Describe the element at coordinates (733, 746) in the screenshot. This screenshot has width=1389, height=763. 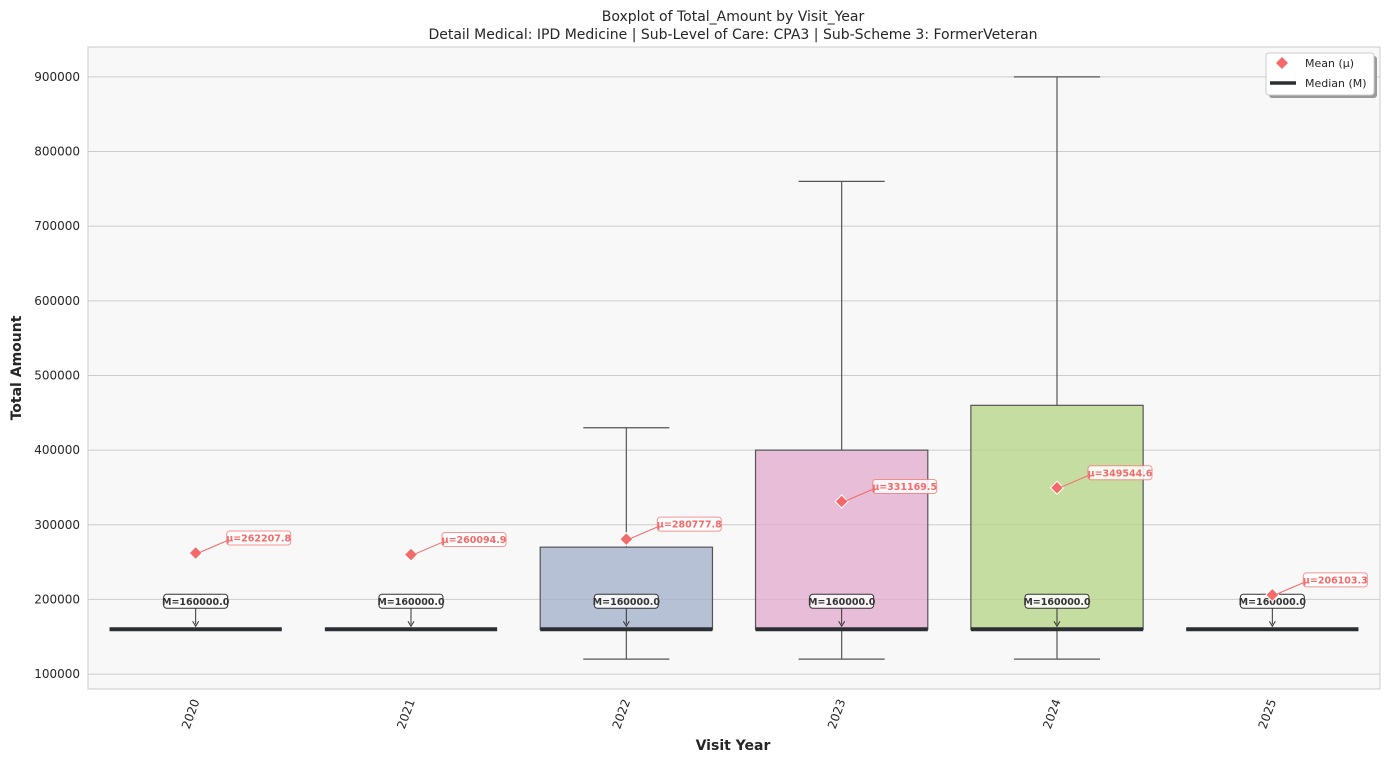
I see `x-axis-label: Visit Year` at that location.